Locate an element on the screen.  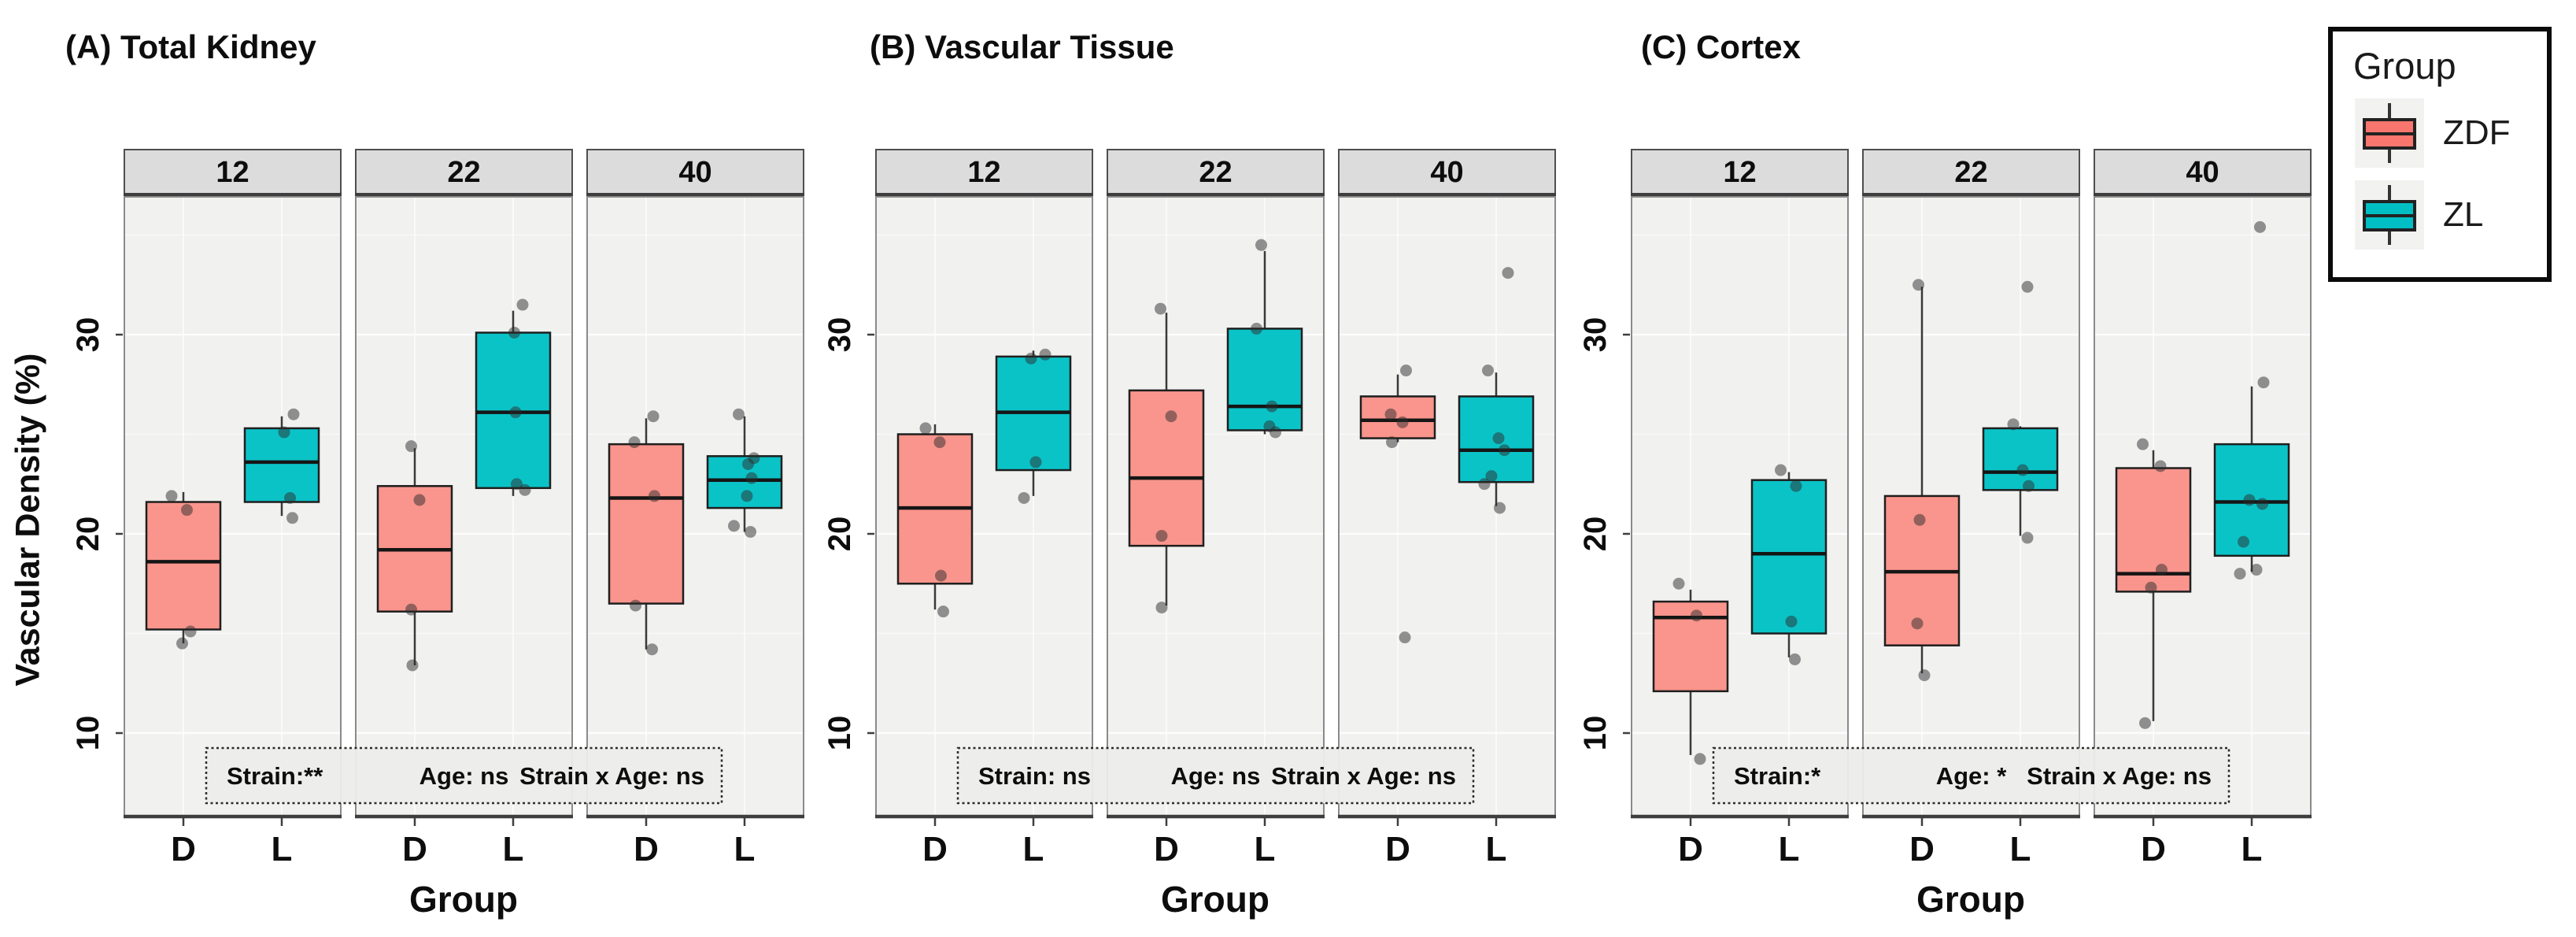
panel-c-title: (C) Cortex is located at coordinates (1721, 46).